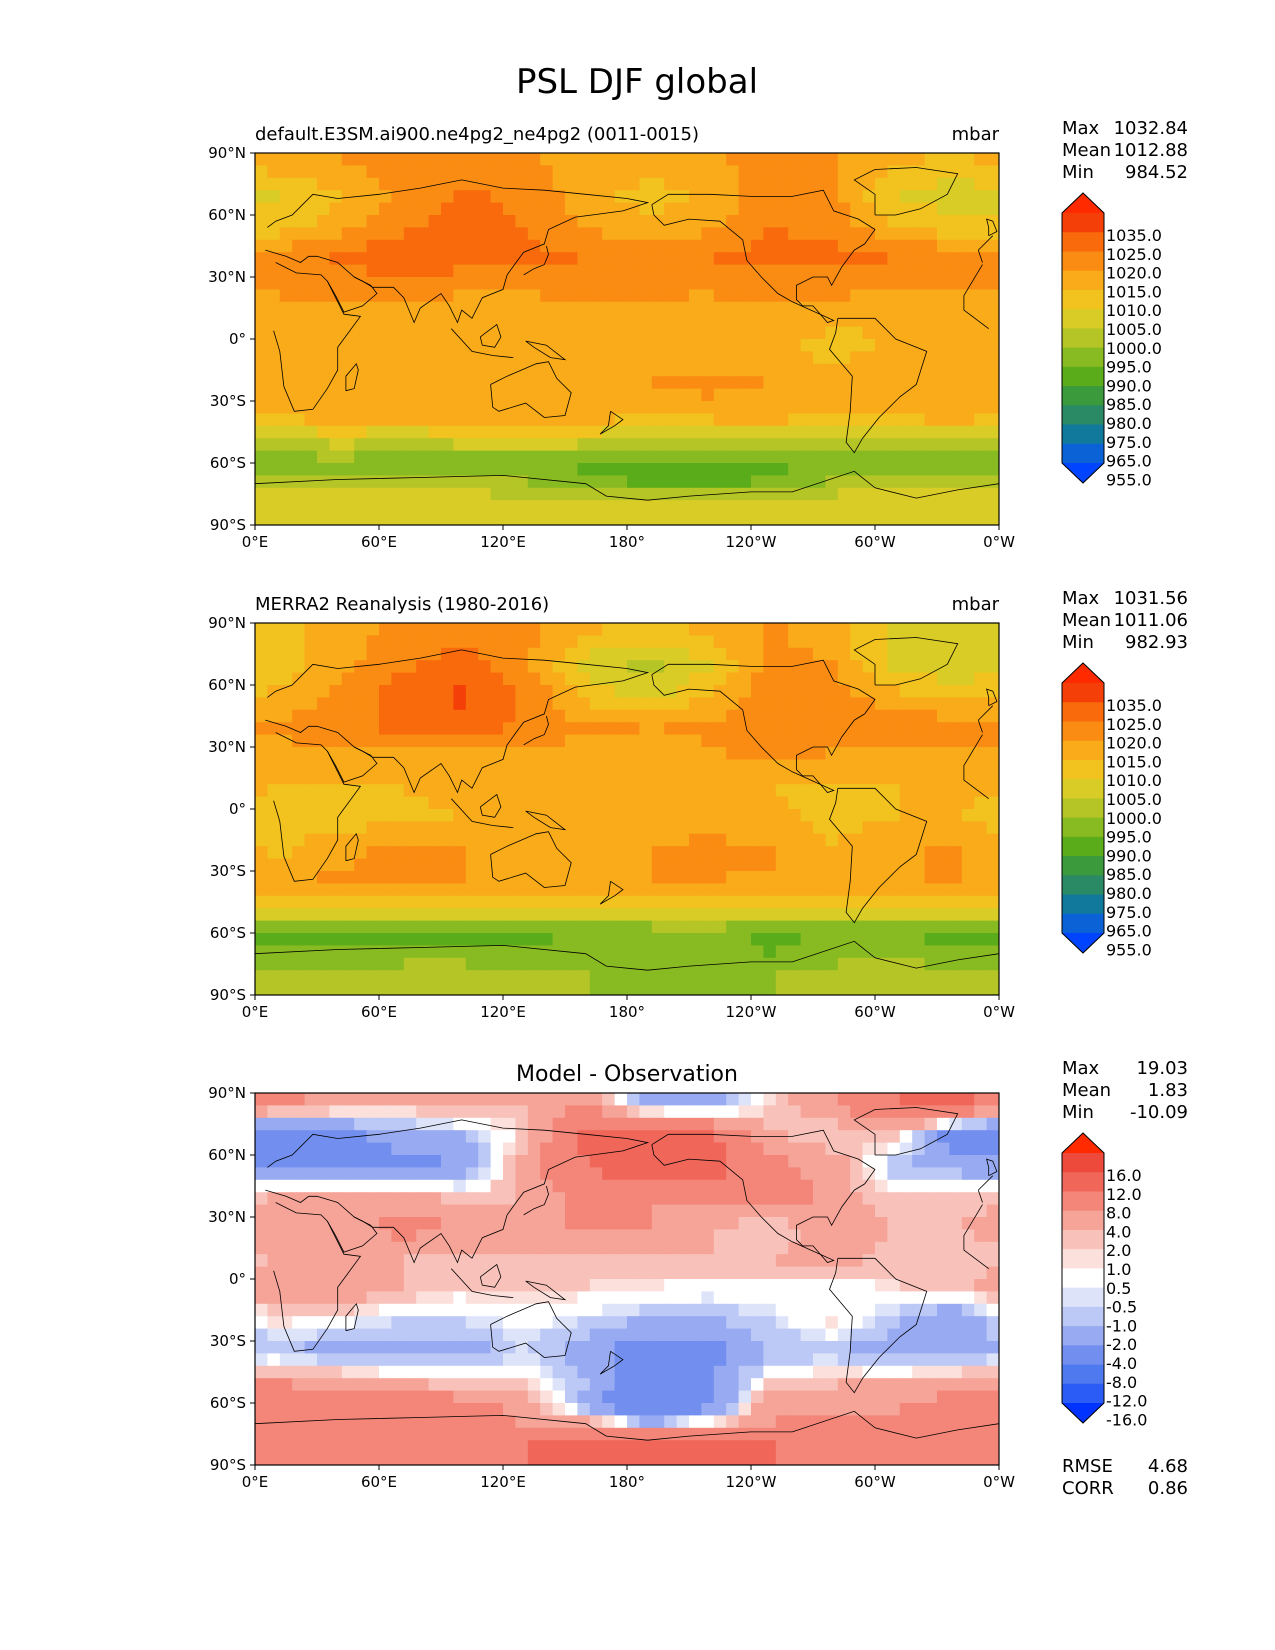 Image resolution: width=1275 pixels, height=1650 pixels. Describe the element at coordinates (503, 542) in the screenshot. I see `lon-tick-label: 120°E` at that location.